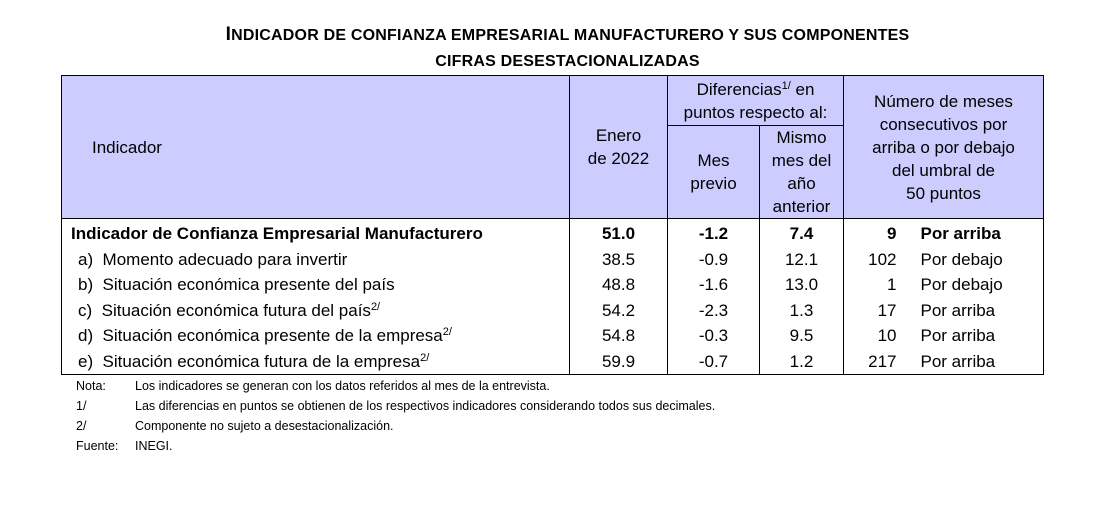 This screenshot has width=1093, height=505. I want to click on header-mes-line2: previo, so click(713, 183).